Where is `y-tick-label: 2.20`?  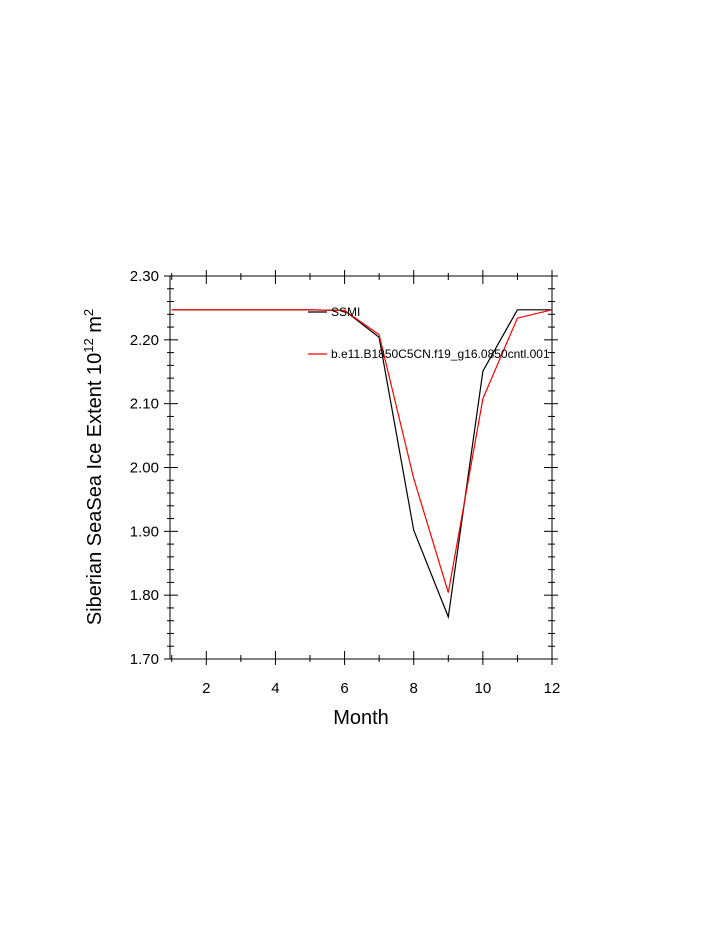 y-tick-label: 2.20 is located at coordinates (144, 340).